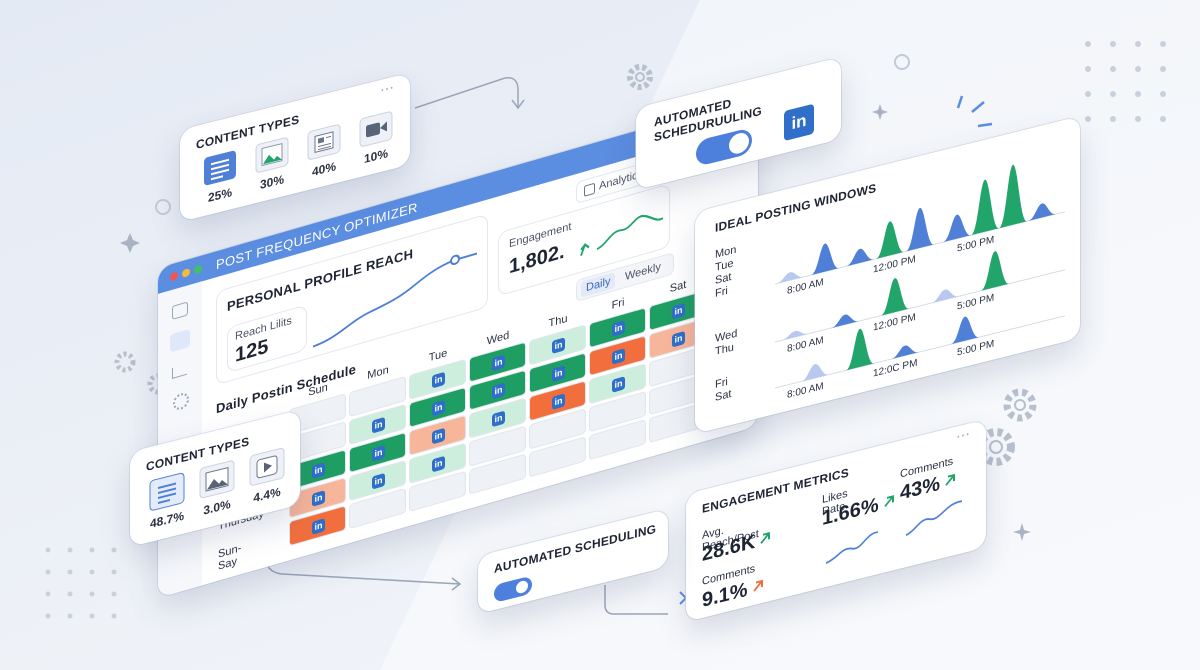 The width and height of the screenshot is (1200, 670). Describe the element at coordinates (622, 235) in the screenshot. I see `engagement-spark` at that location.